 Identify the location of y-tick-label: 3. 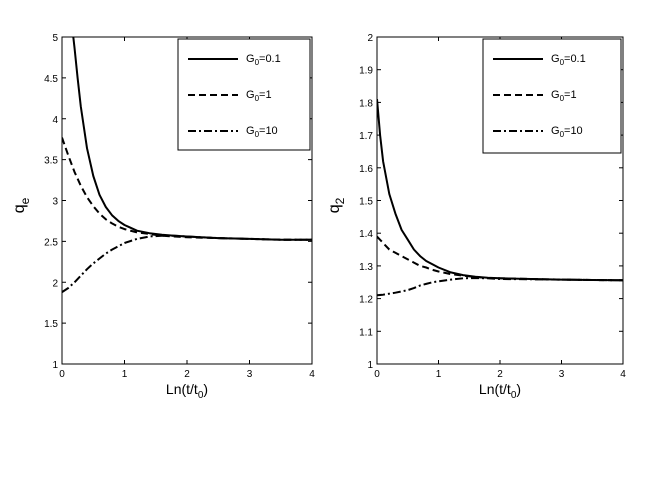
(55, 202).